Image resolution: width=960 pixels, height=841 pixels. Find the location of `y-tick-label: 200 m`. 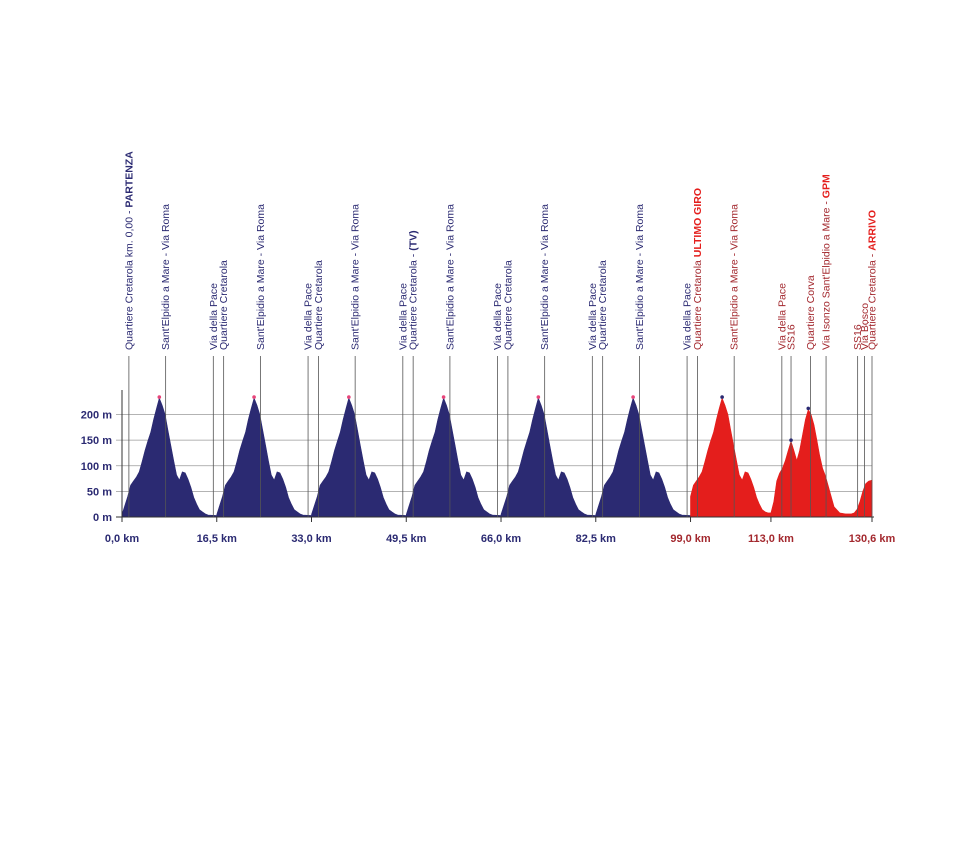

y-tick-label: 200 m is located at coordinates (96, 416).